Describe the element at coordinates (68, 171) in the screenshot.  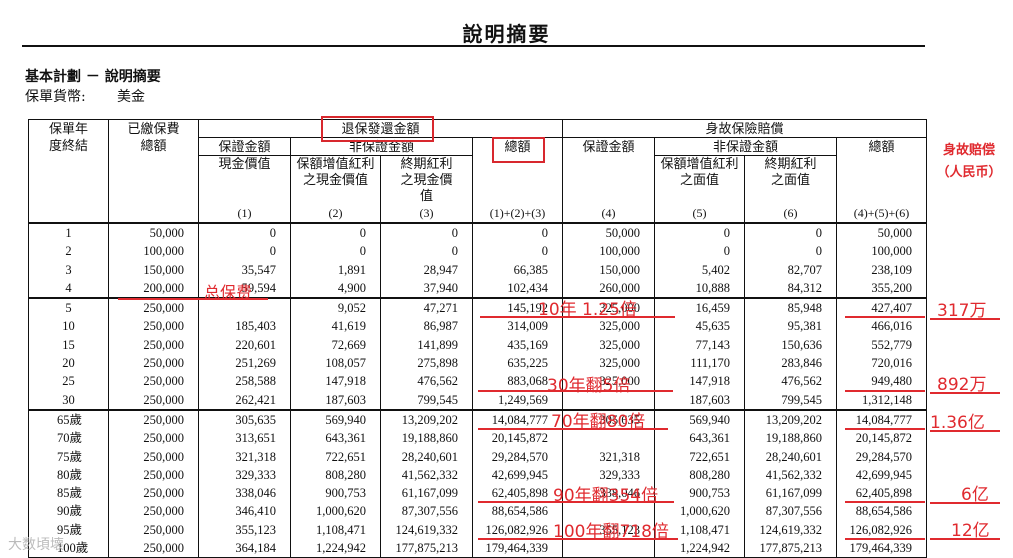
I see `col-year-header: 保單年度終結` at that location.